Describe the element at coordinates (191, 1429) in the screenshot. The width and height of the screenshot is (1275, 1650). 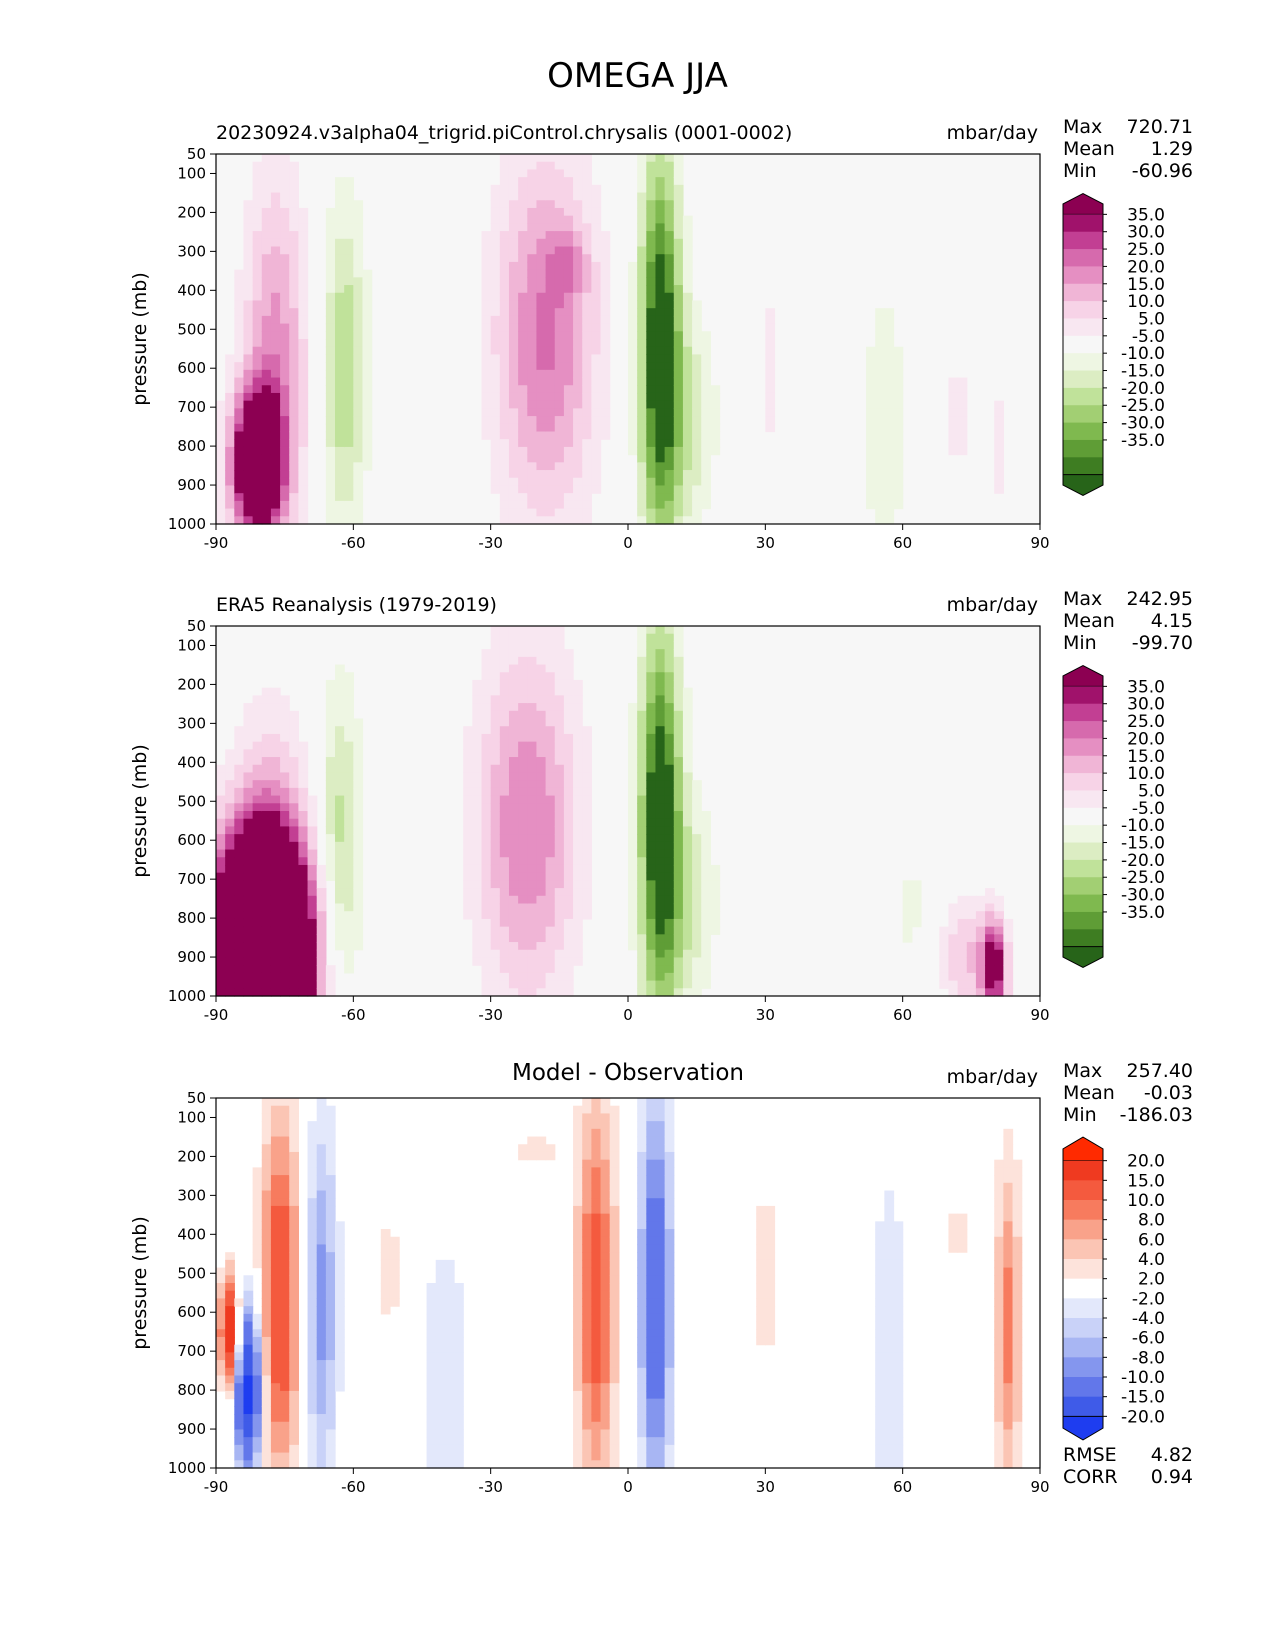
I see `y-tick-label: 900` at that location.